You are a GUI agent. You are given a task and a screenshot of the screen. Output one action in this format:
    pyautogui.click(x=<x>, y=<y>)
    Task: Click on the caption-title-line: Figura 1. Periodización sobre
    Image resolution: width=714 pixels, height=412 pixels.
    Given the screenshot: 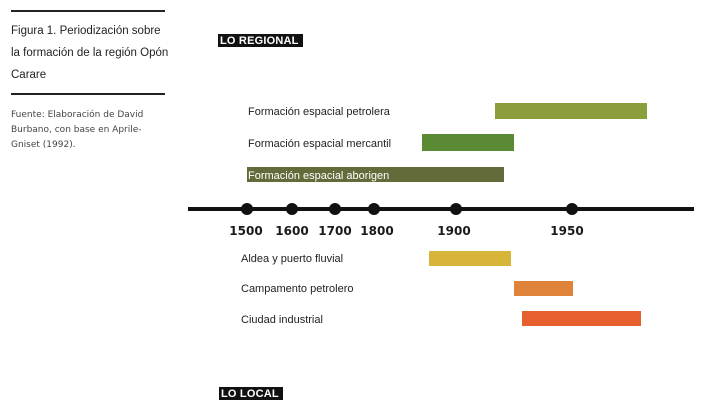 What is the action you would take?
    pyautogui.click(x=86, y=31)
    